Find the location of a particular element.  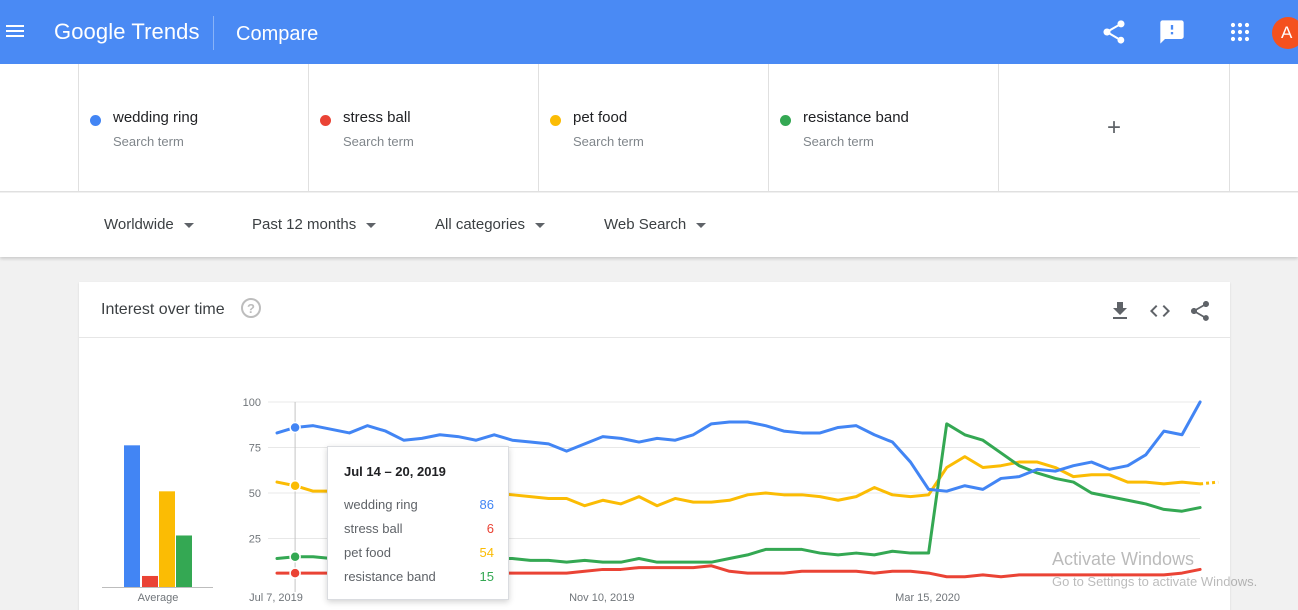

tooltip-value: 54 is located at coordinates (486, 552).